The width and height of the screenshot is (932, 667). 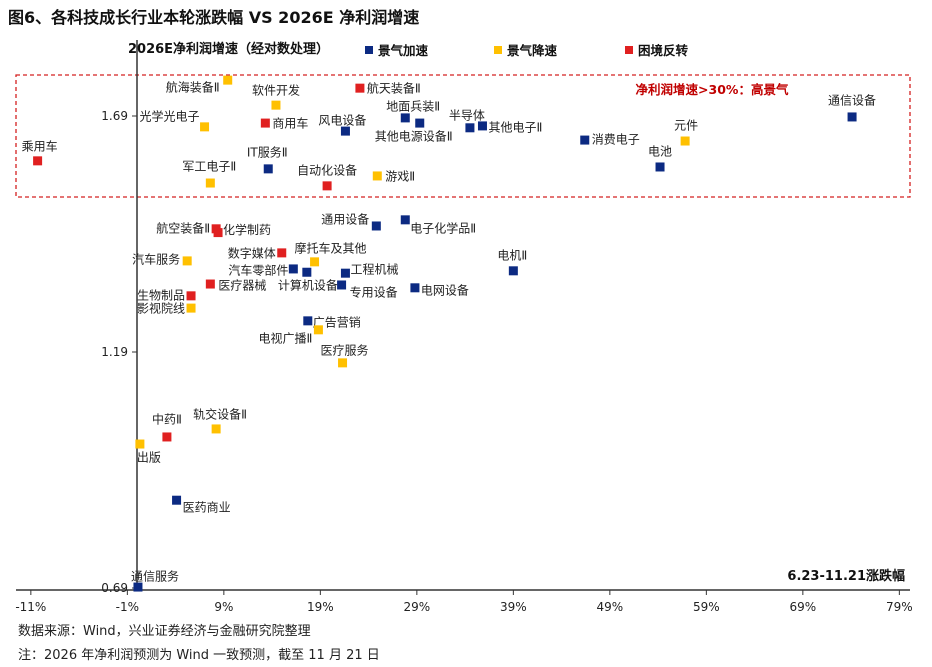 I want to click on footnote: 注：2026 年净利润预测为 Wind 一致预测，截至 11 月 21 日, so click(x=199, y=655).